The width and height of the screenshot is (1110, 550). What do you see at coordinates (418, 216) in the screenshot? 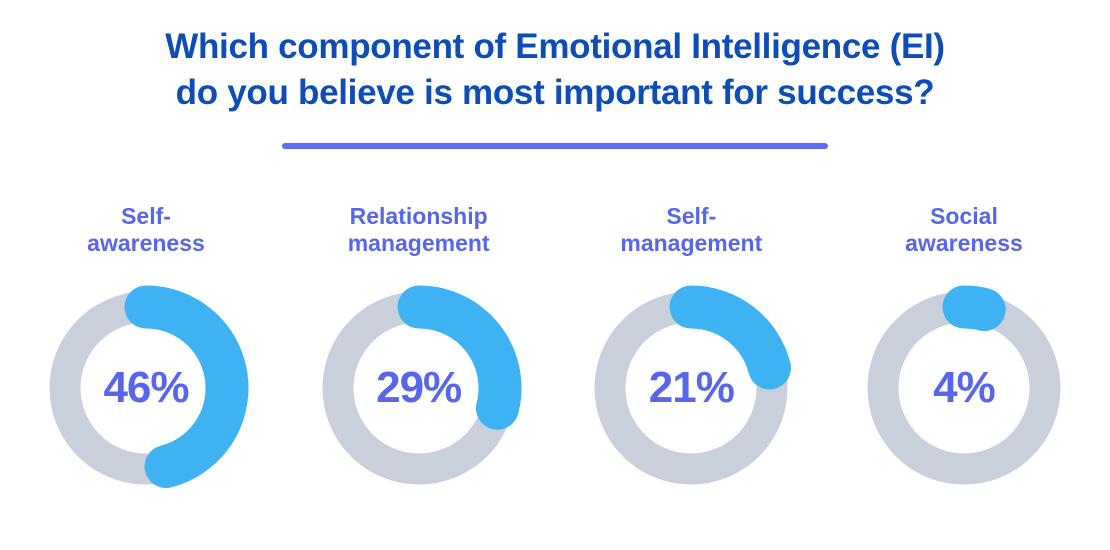
I see `donut-label-line-1: Relationship` at bounding box center [418, 216].